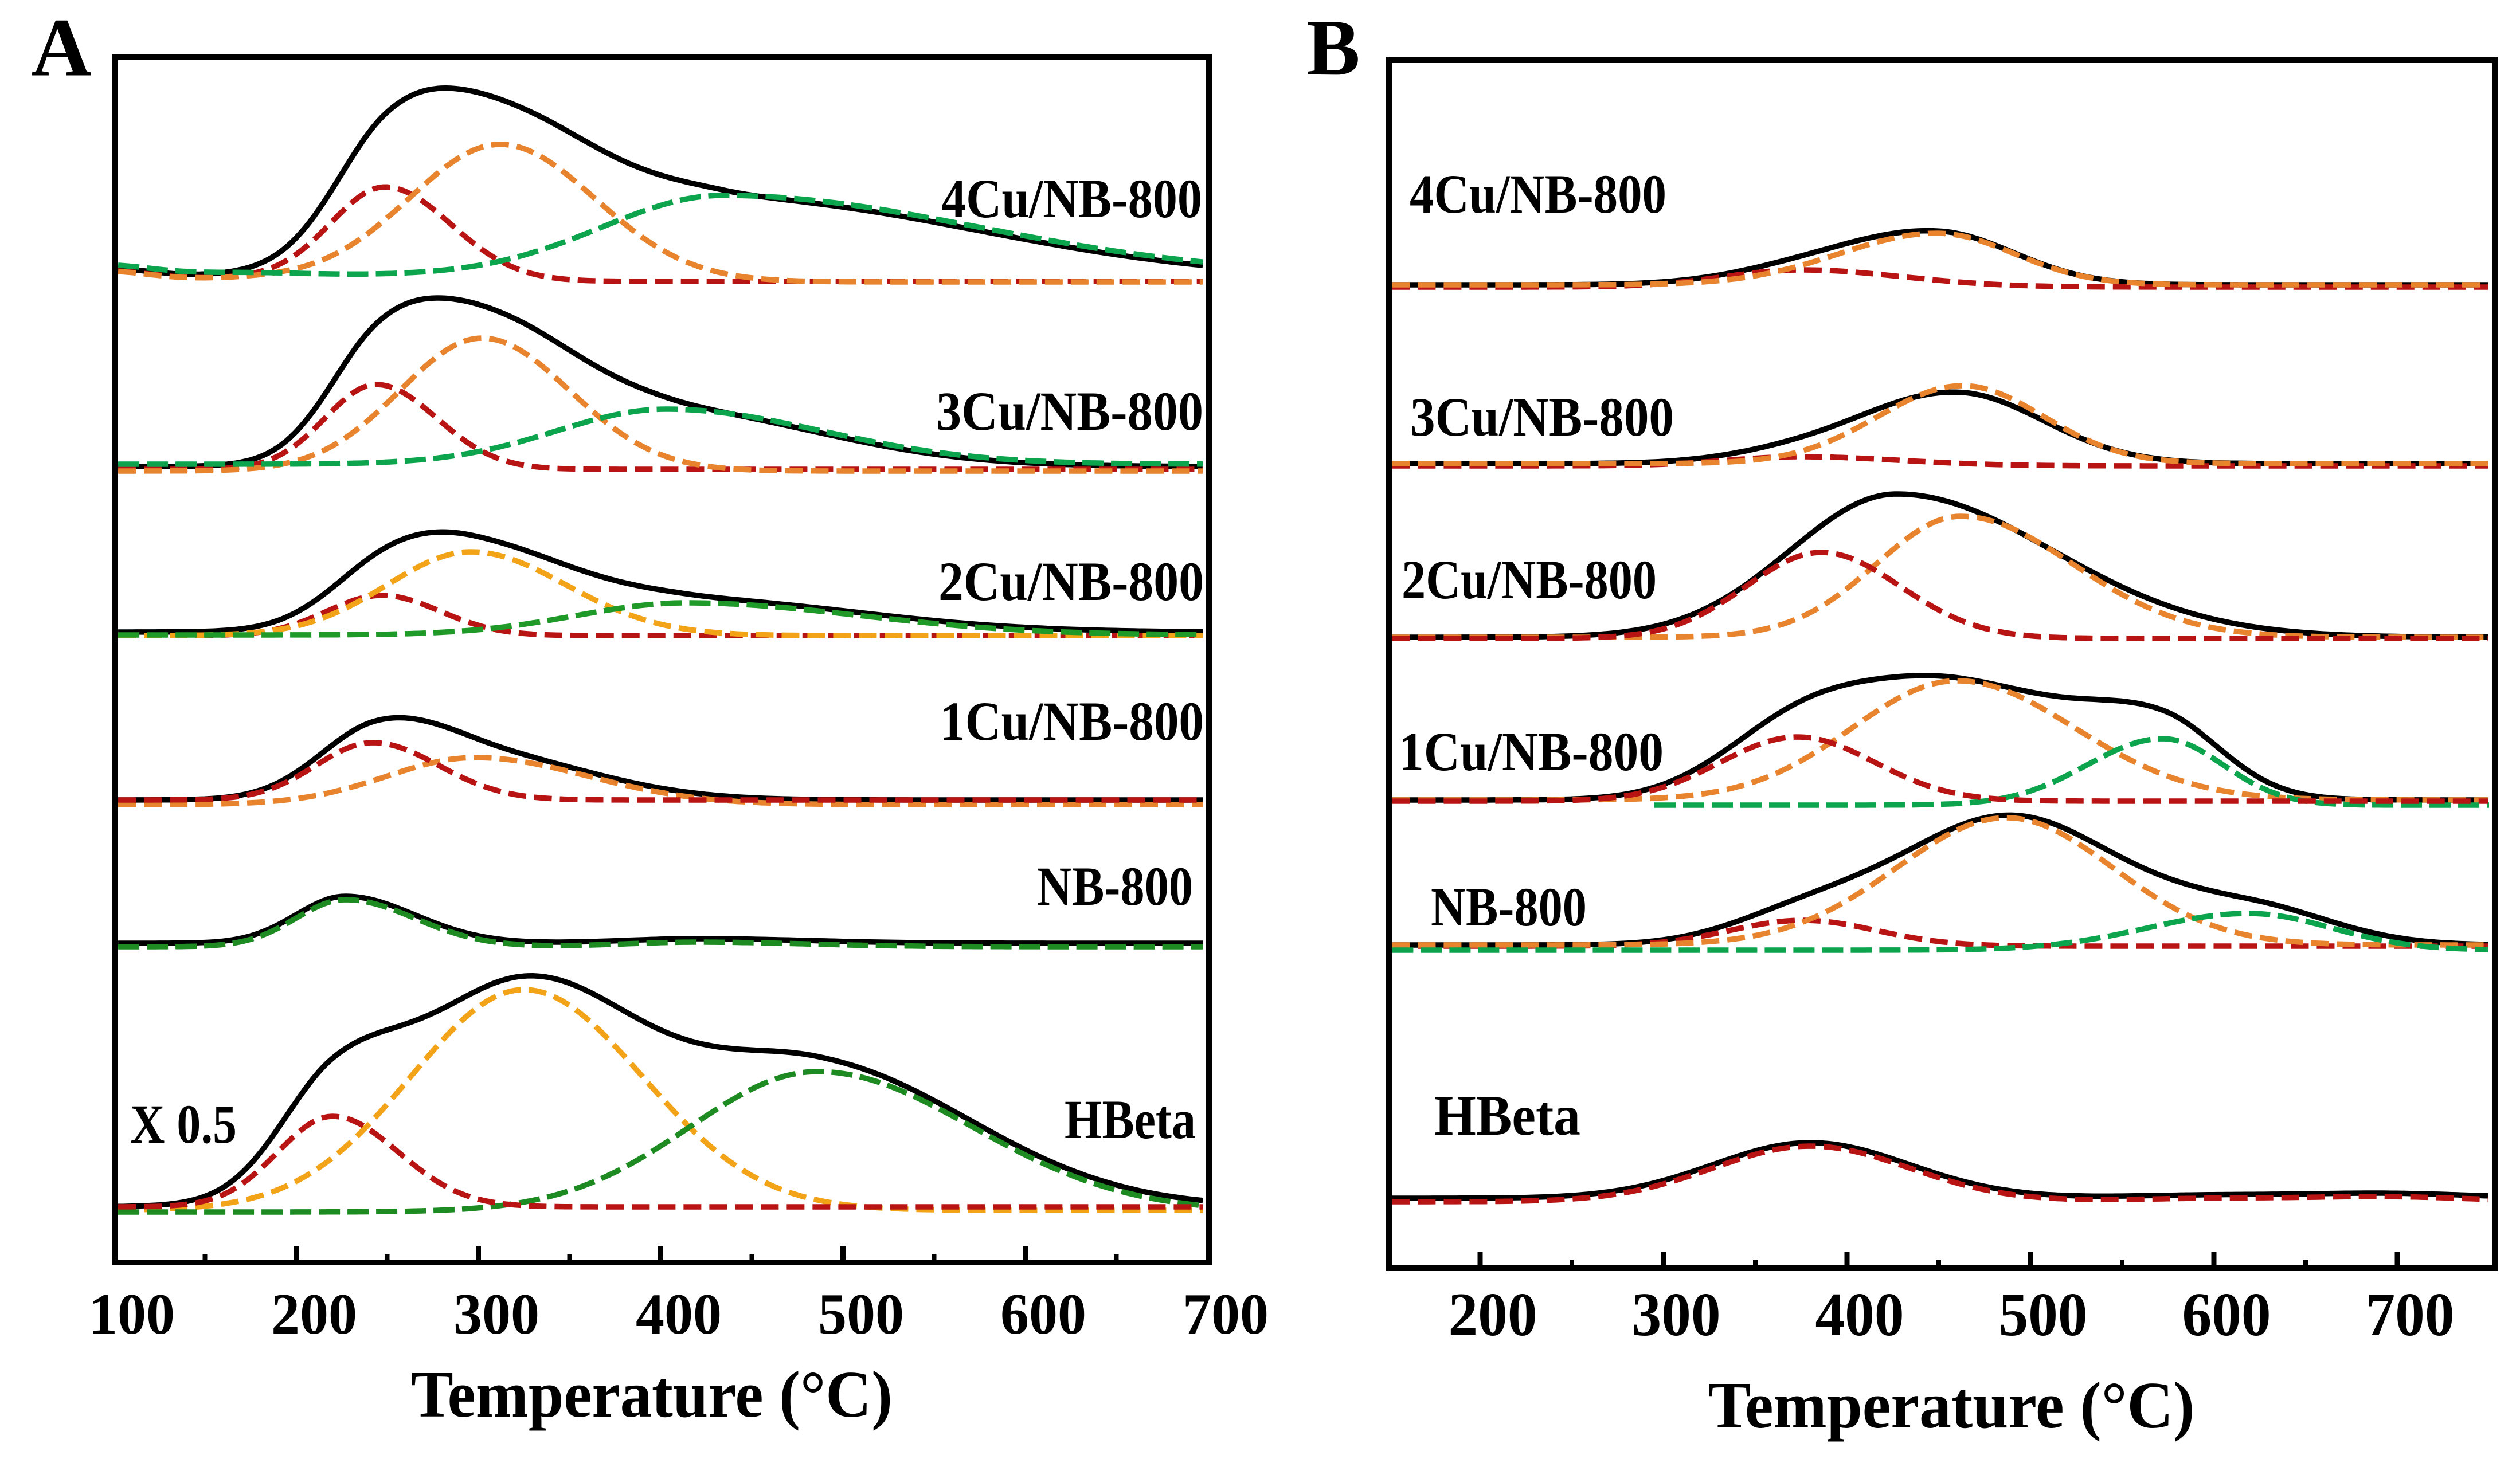  I want to click on svg-text: 100, so click(132, 1314).